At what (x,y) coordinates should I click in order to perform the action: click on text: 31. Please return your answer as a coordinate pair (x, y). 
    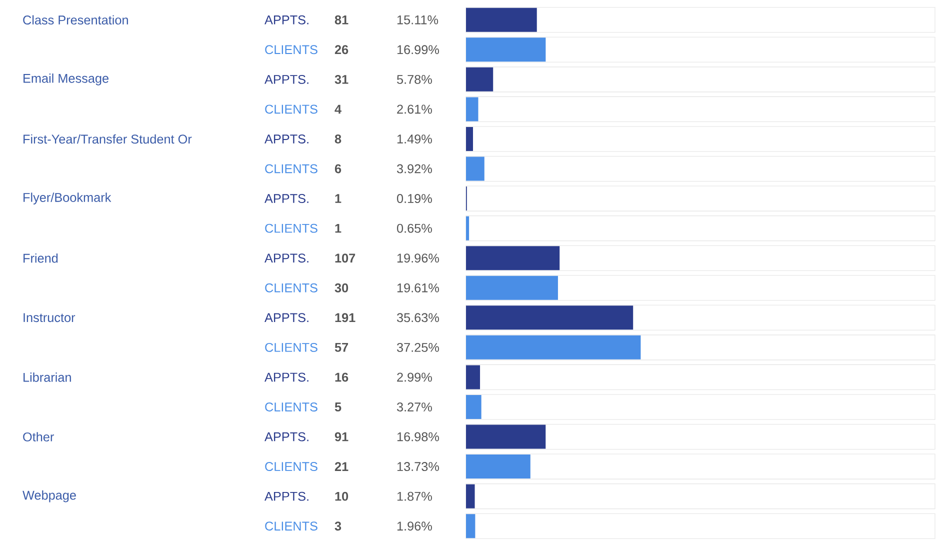
    Looking at the image, I should click on (341, 79).